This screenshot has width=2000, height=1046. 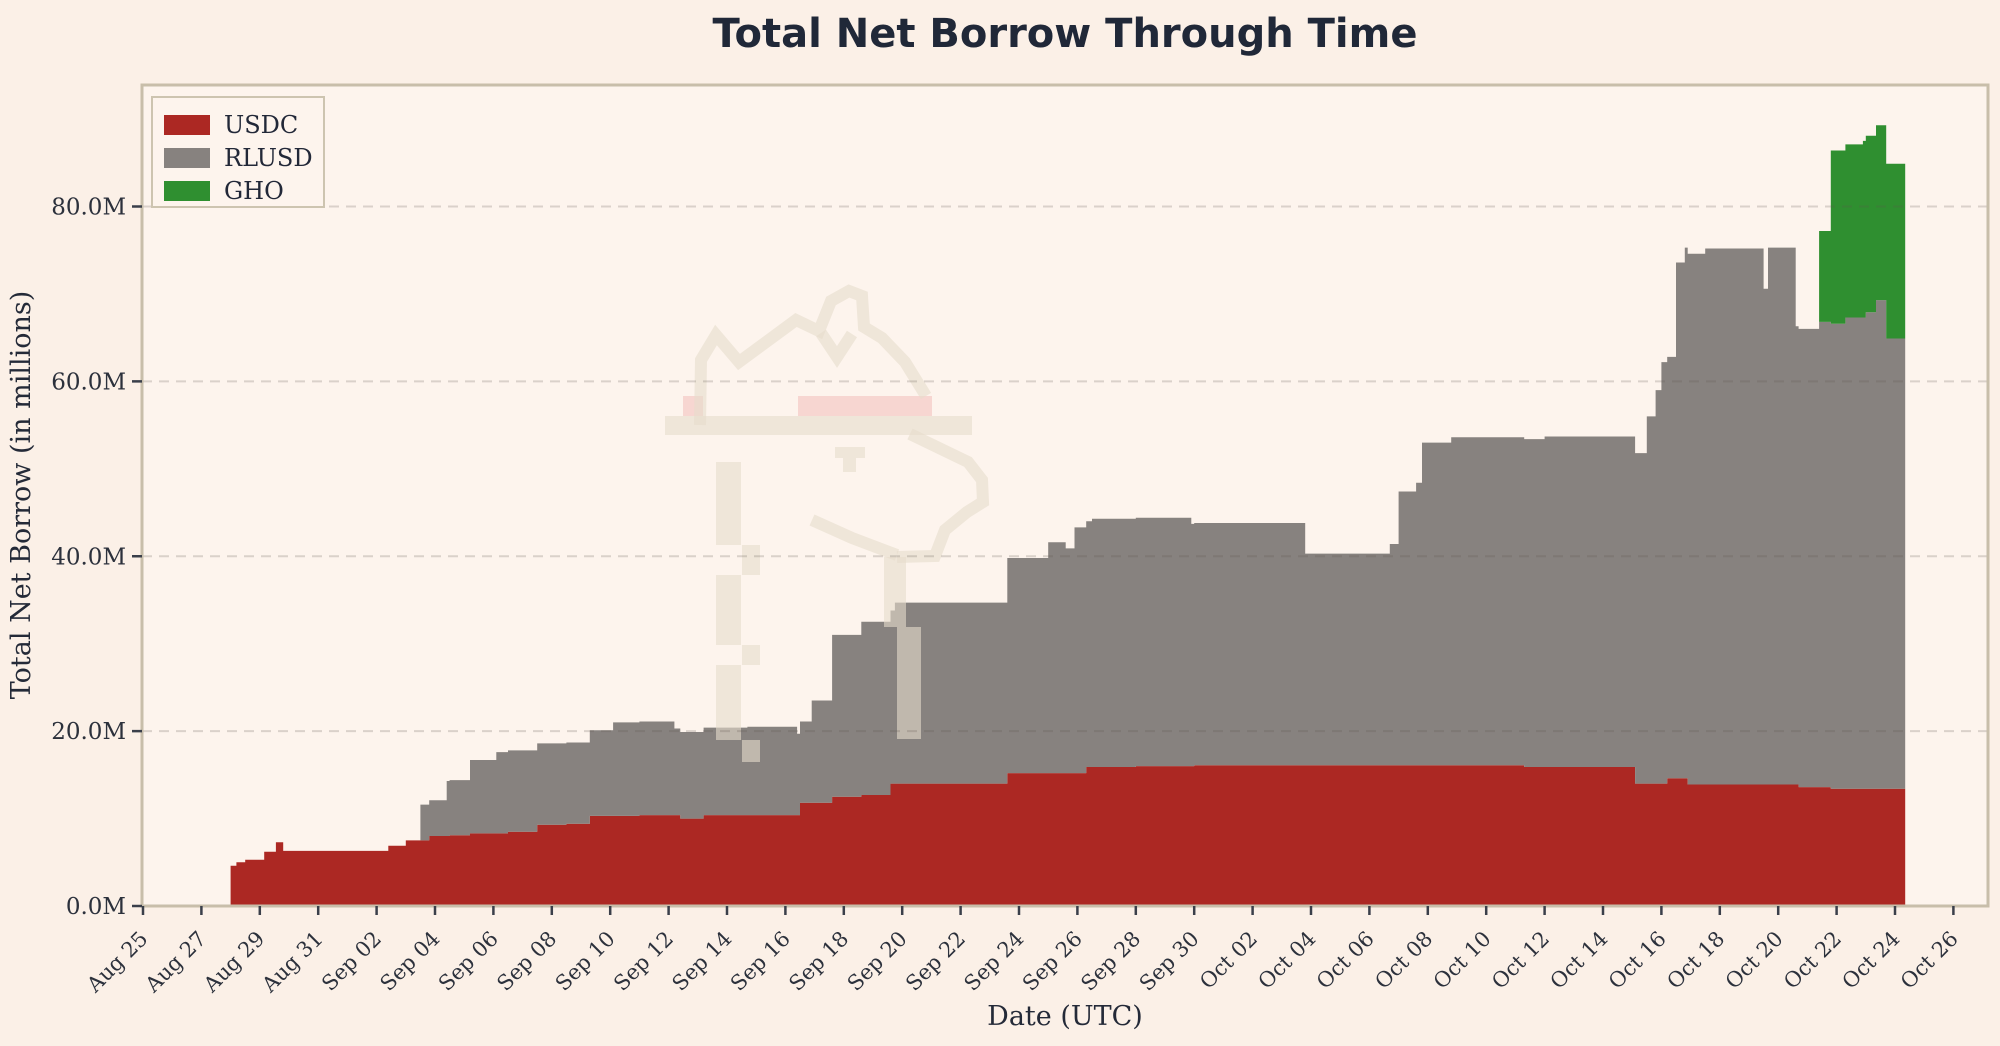 I want to click on area-gho, so click(x=1862, y=232).